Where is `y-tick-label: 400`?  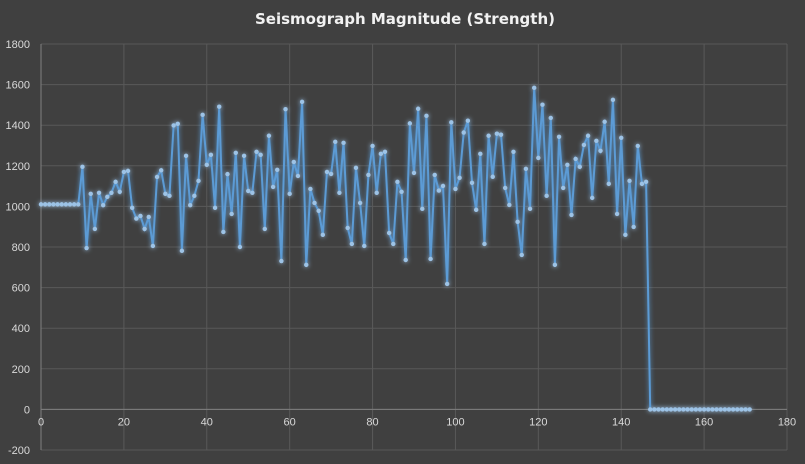 y-tick-label: 400 is located at coordinates (21, 329).